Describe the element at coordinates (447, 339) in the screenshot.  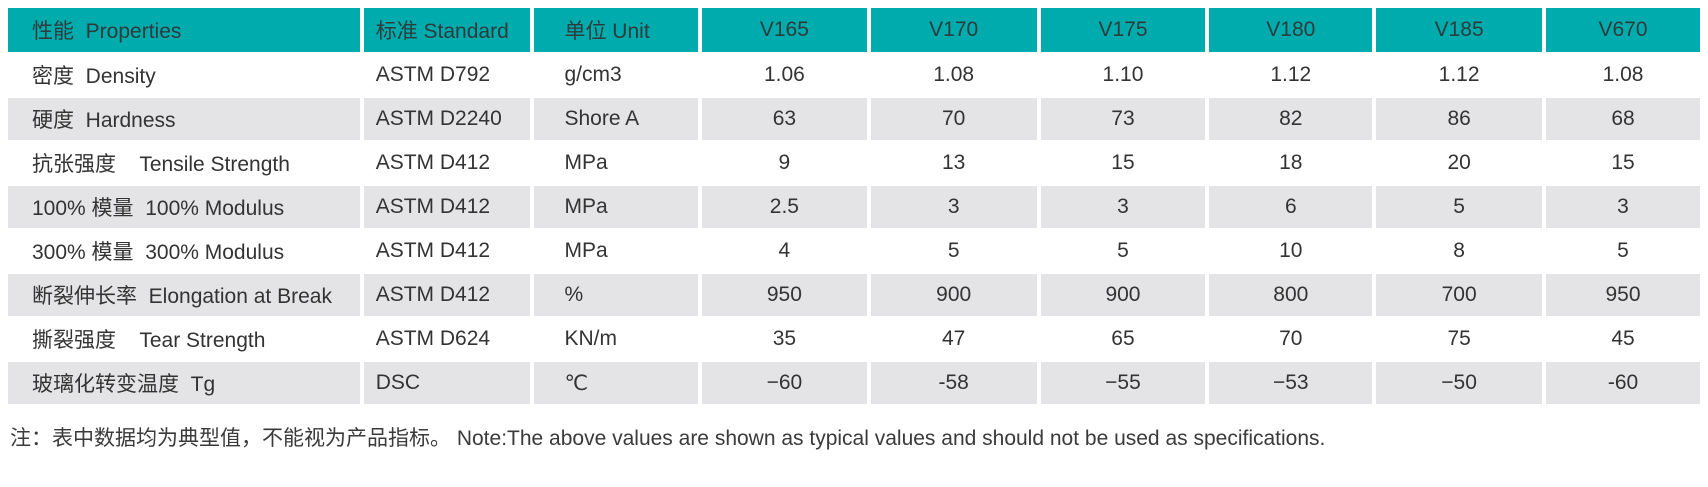
I see `standard-cell: ASTM D624` at that location.